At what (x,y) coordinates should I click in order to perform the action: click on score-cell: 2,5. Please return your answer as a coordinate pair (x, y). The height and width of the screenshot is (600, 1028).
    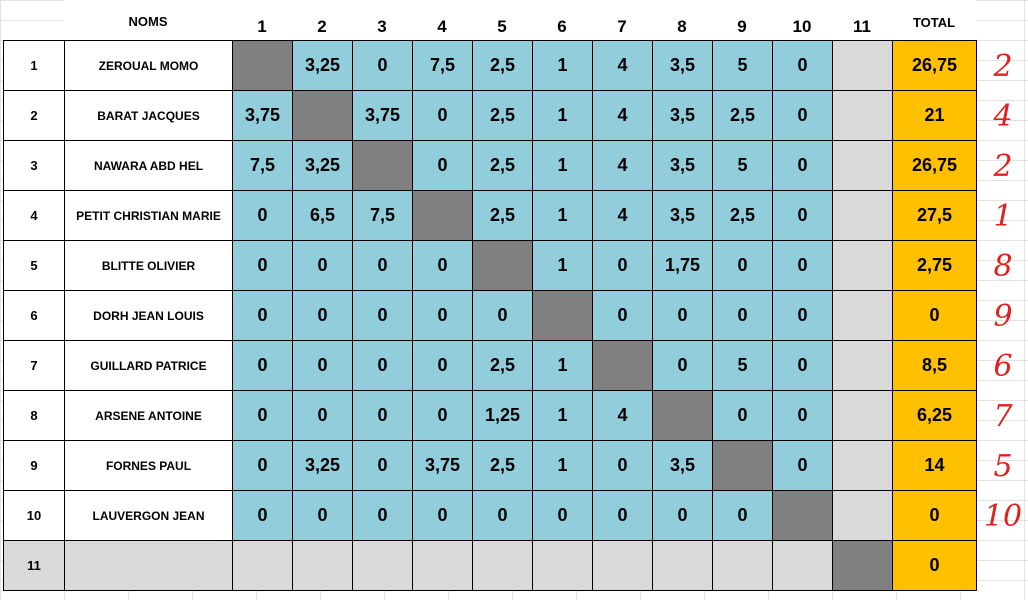
    Looking at the image, I should click on (742, 215).